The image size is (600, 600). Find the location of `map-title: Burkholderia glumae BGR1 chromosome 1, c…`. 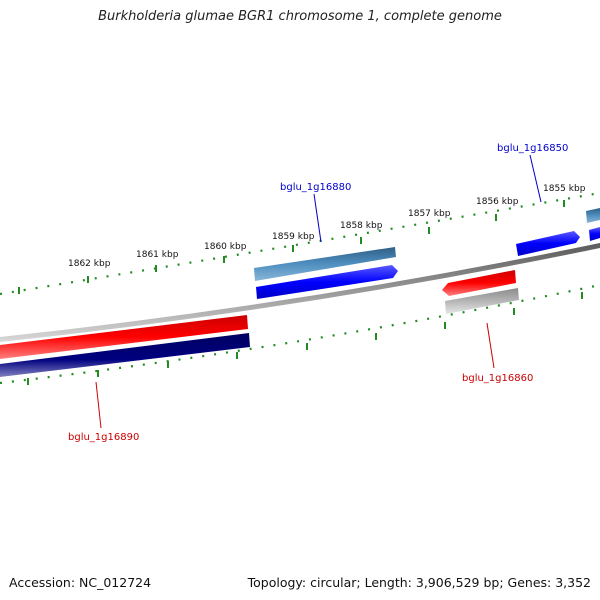

map-title: Burkholderia glumae BGR1 chromosome 1, c… is located at coordinates (300, 16).